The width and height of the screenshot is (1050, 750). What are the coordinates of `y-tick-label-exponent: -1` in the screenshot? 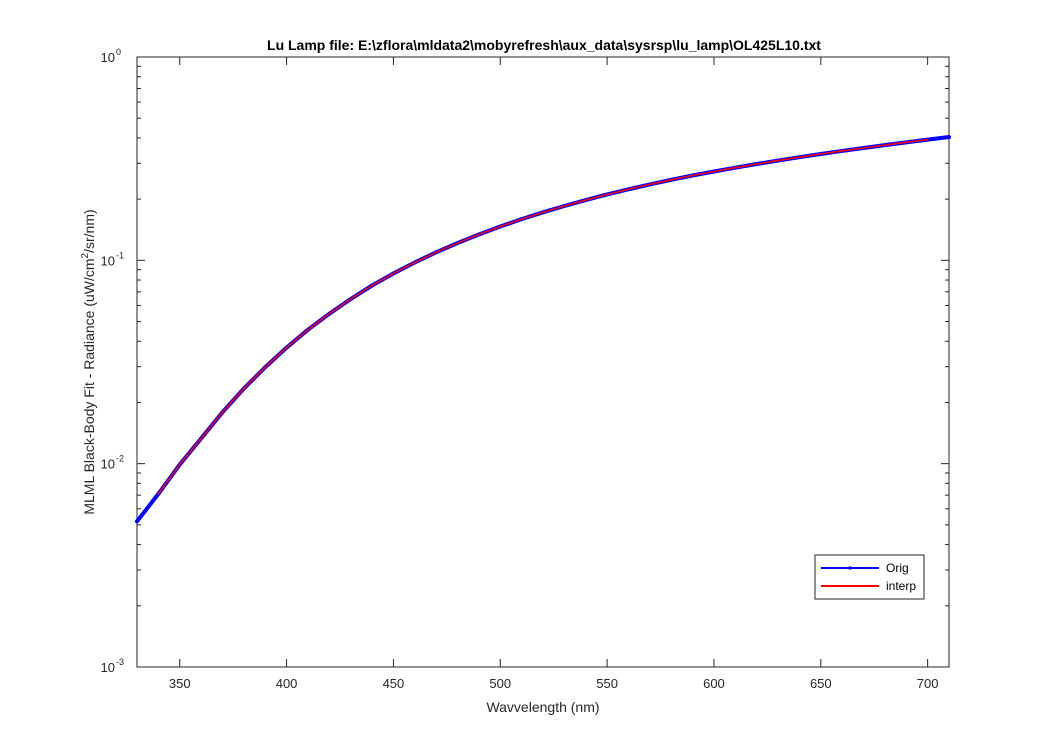 It's located at (120, 255).